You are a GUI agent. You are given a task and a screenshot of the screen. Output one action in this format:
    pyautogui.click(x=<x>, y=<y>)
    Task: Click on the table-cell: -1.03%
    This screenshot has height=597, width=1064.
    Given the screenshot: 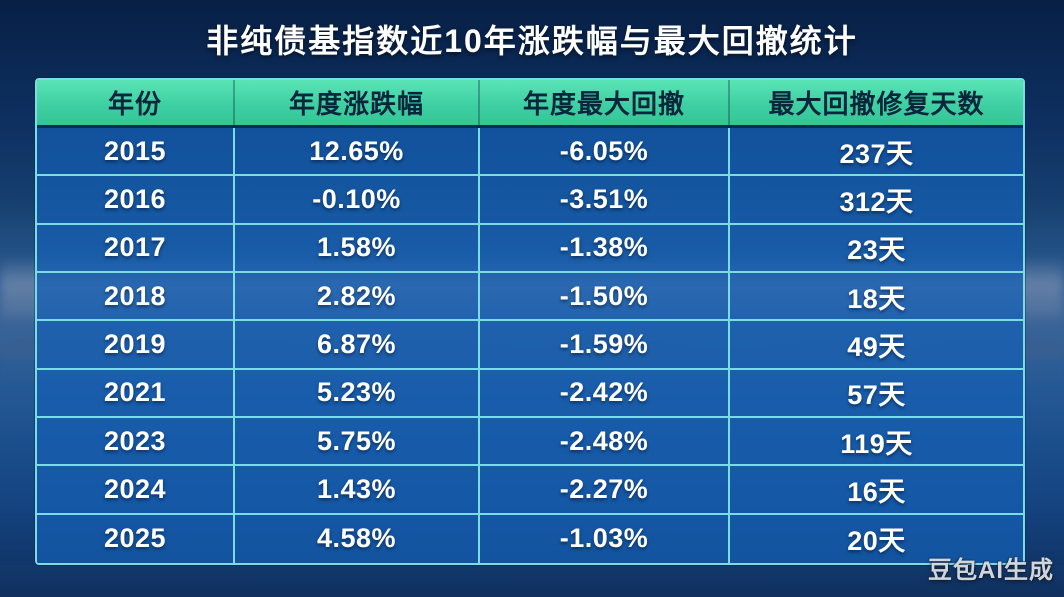 What is the action you would take?
    pyautogui.click(x=605, y=538)
    